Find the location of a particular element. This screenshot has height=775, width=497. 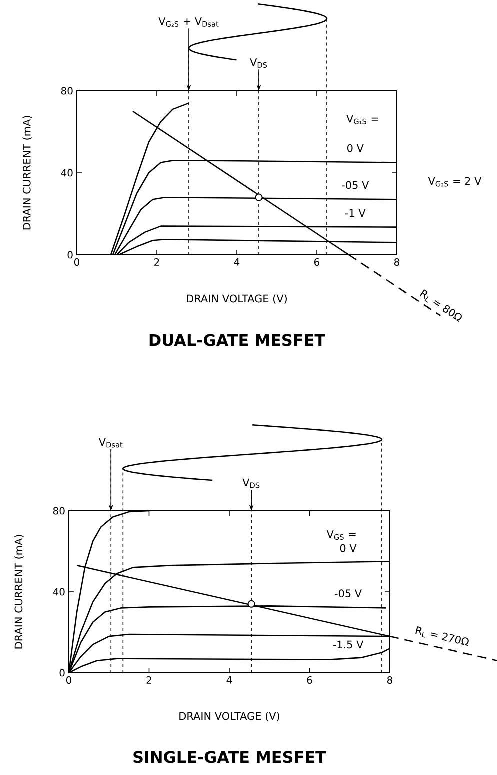

series-label: -1 V is located at coordinates (355, 213).